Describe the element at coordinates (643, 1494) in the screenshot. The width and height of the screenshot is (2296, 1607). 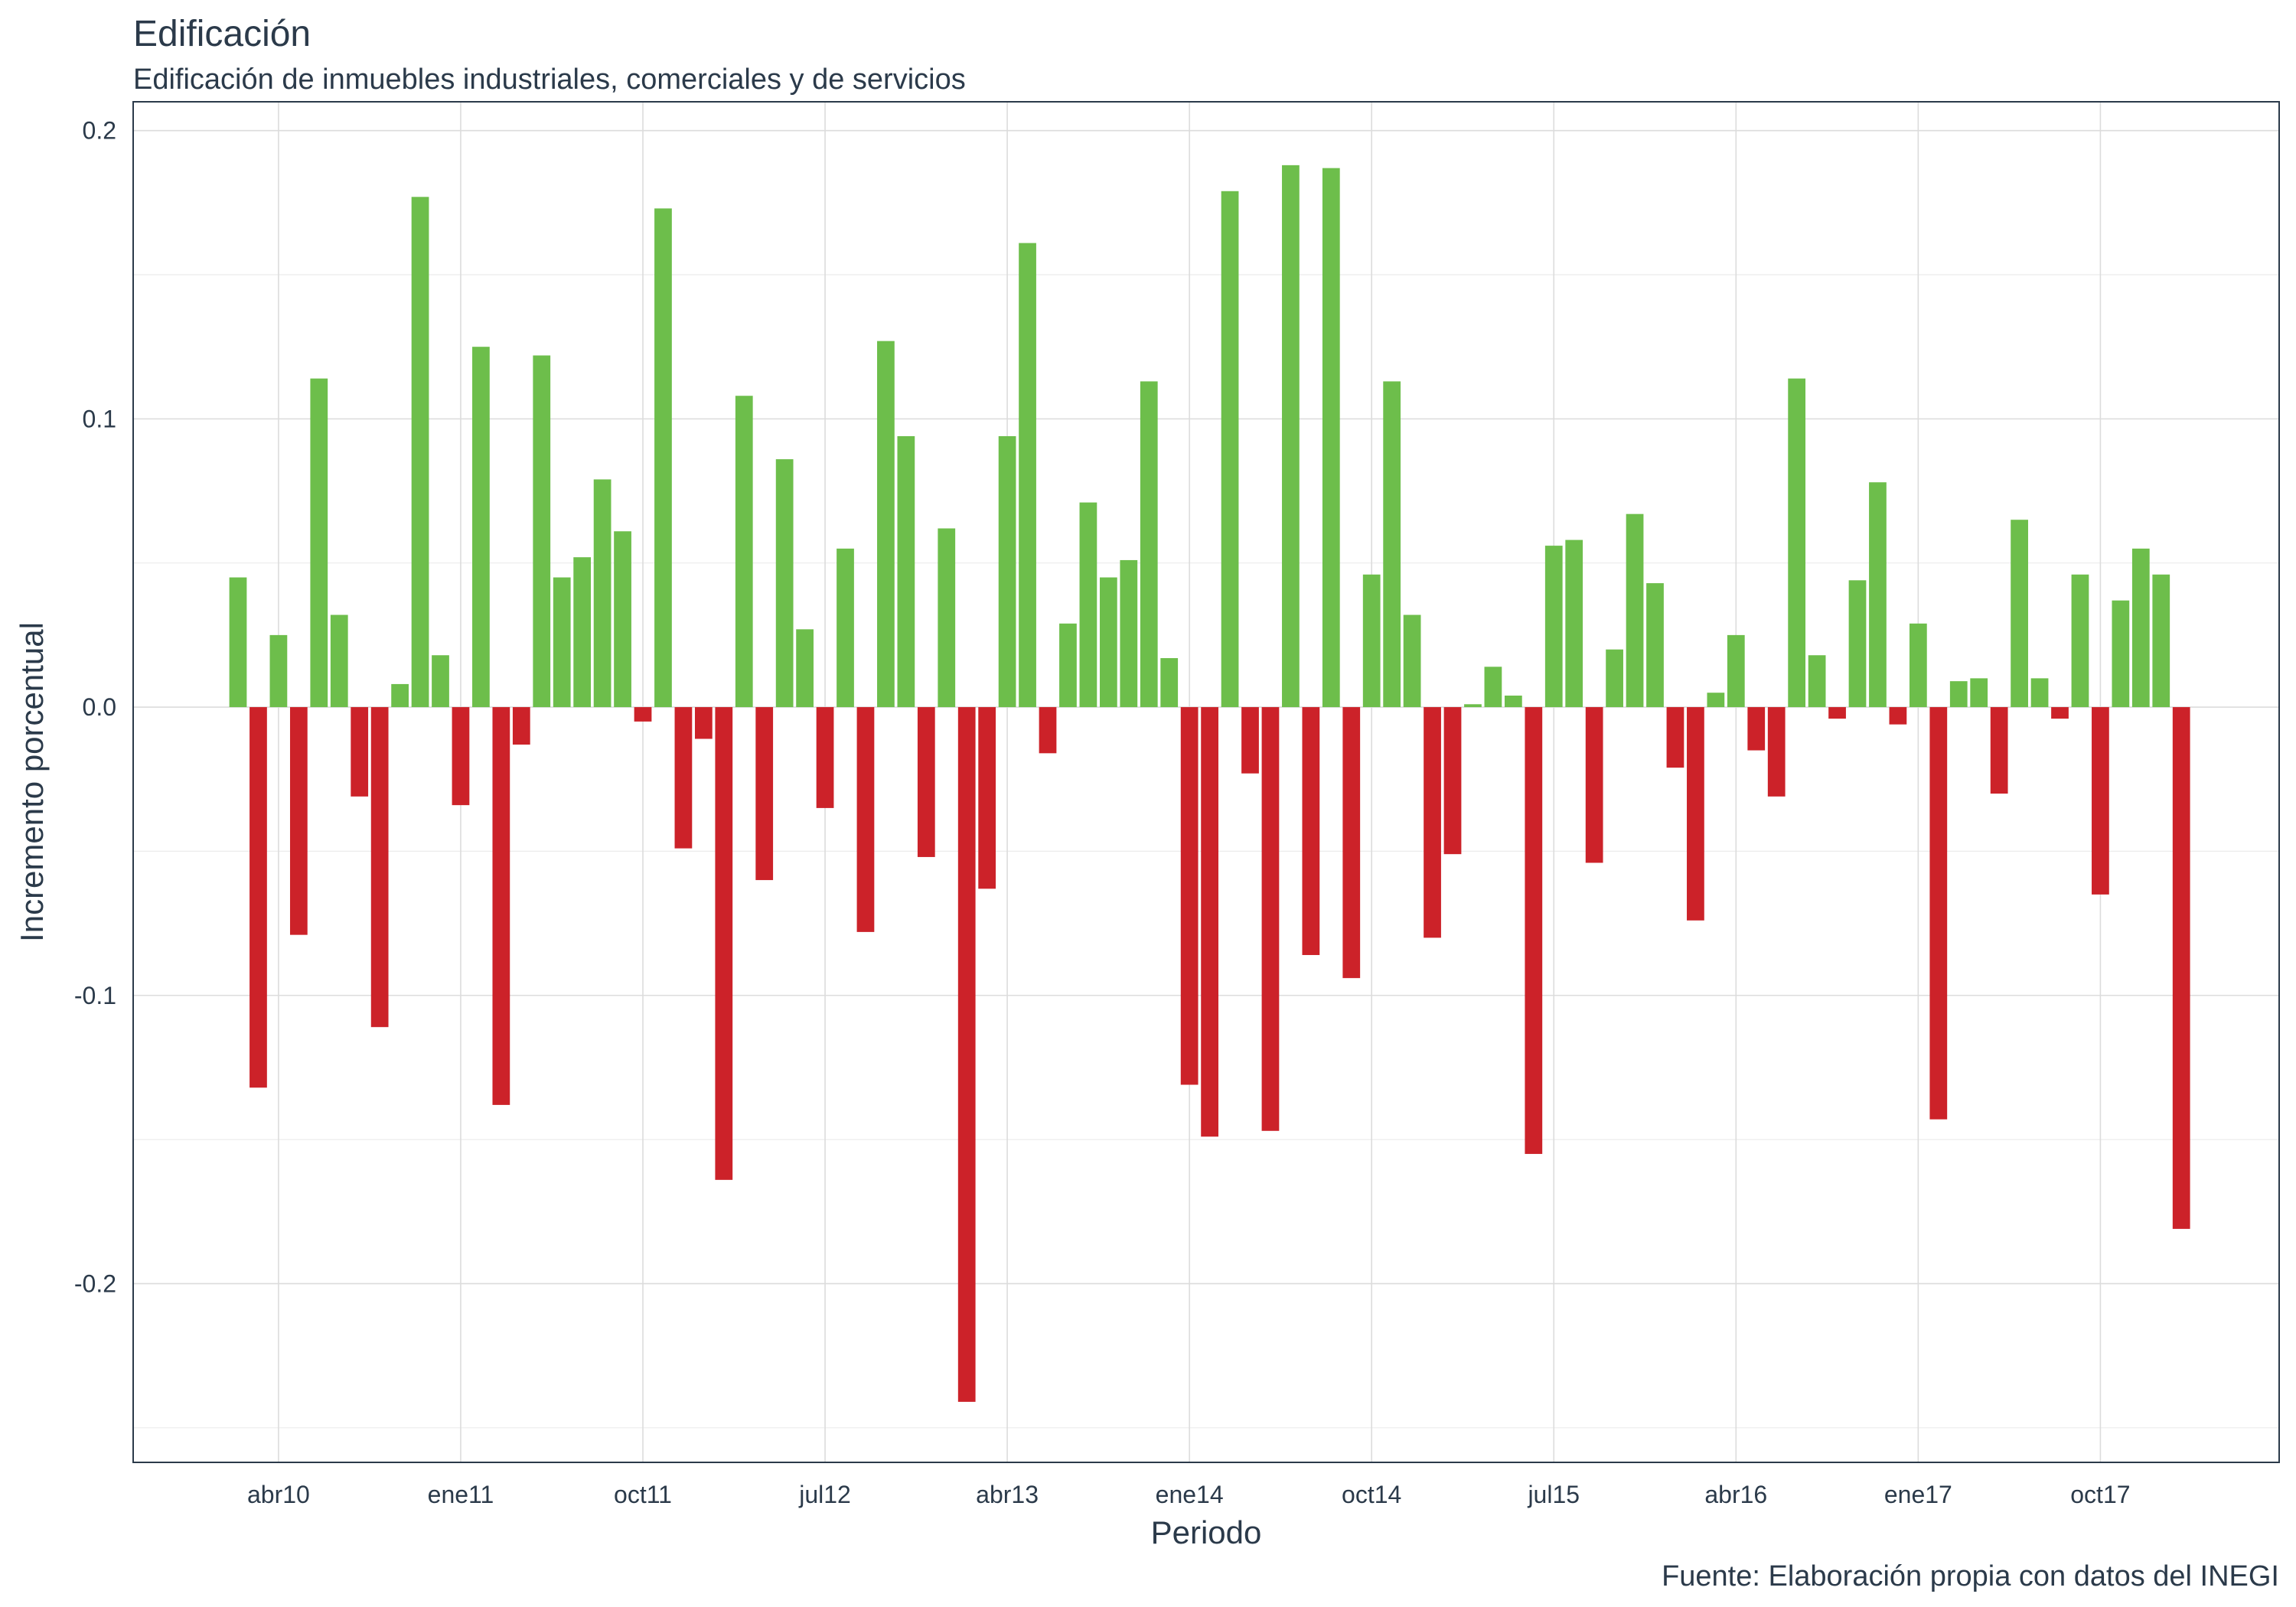
I see `x-tick-label: oct11` at that location.